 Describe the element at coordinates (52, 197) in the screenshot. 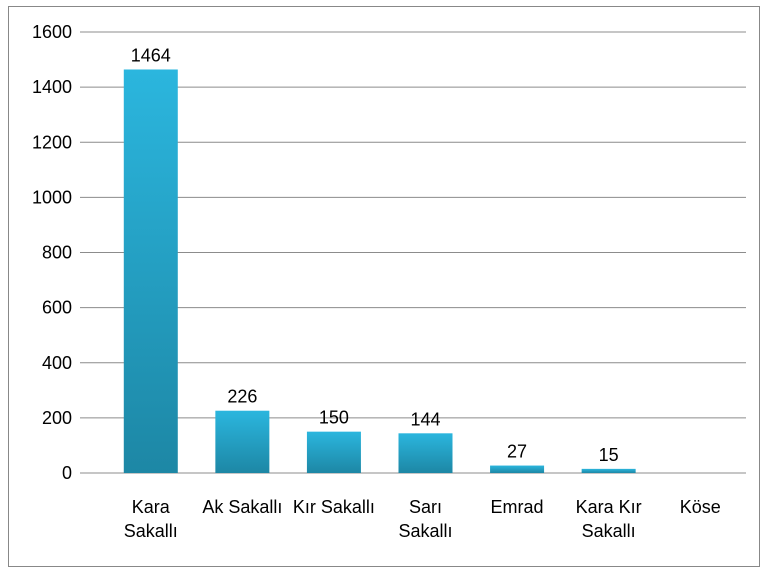

I see `y-tick-label: 1000` at that location.